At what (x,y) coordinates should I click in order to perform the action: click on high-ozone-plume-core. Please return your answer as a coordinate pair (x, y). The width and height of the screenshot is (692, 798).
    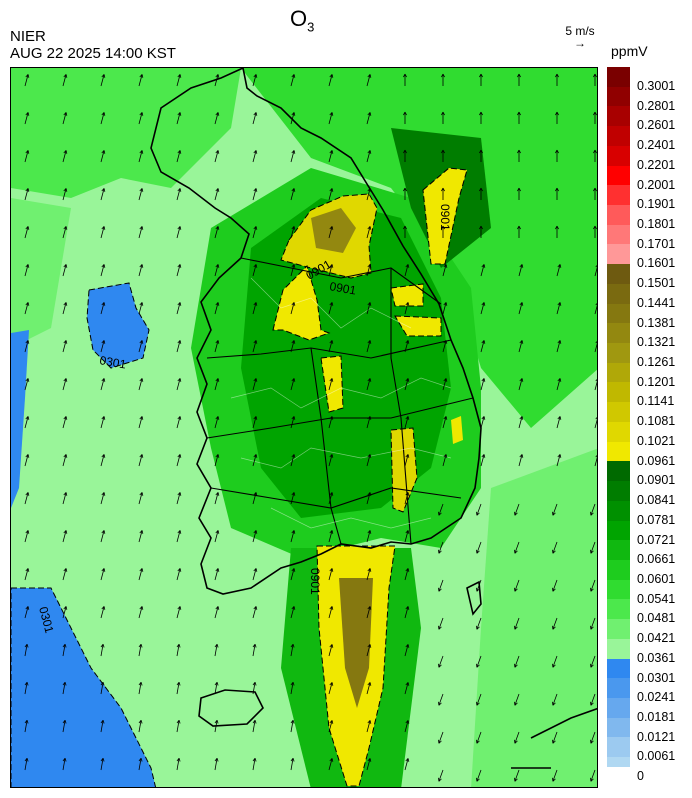
    Looking at the image, I should click on (356, 643).